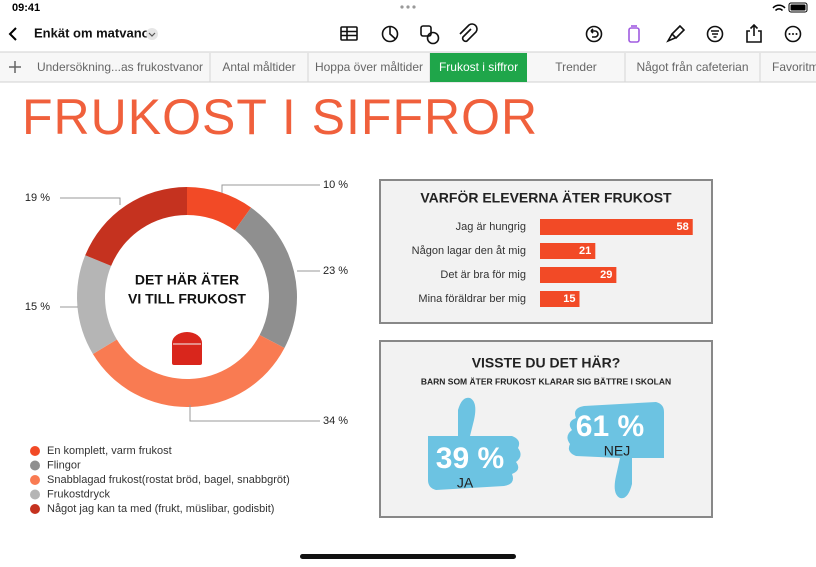  I want to click on status-time: 09:41, so click(26, 8).